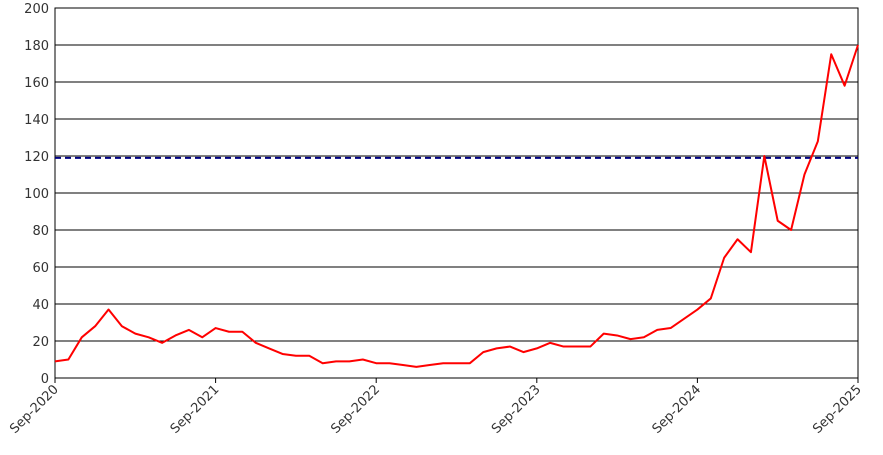 The width and height of the screenshot is (883, 455). Describe the element at coordinates (36, 9) in the screenshot. I see `y-tick-label: 200` at that location.